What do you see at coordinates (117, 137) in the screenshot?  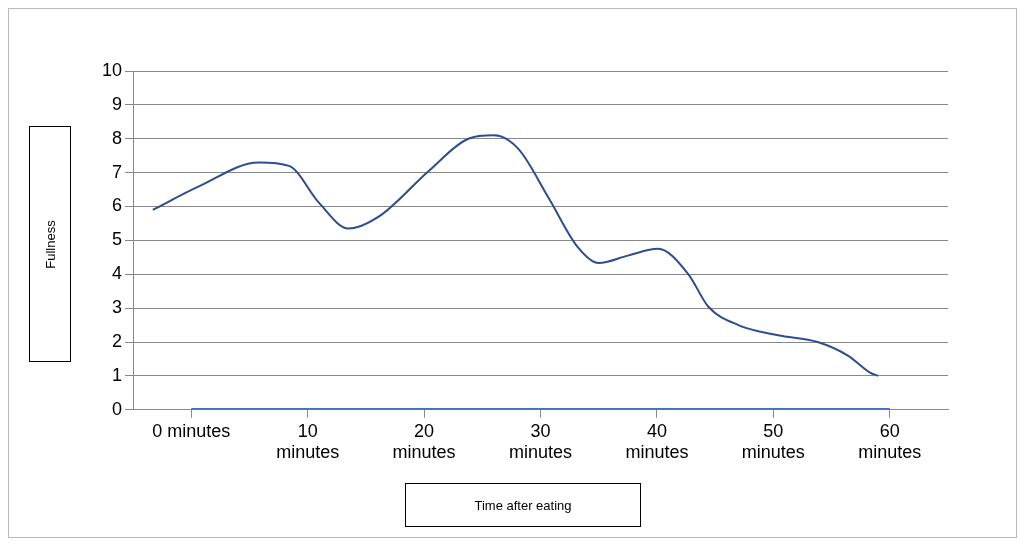 I see `y-tick-label: 8` at bounding box center [117, 137].